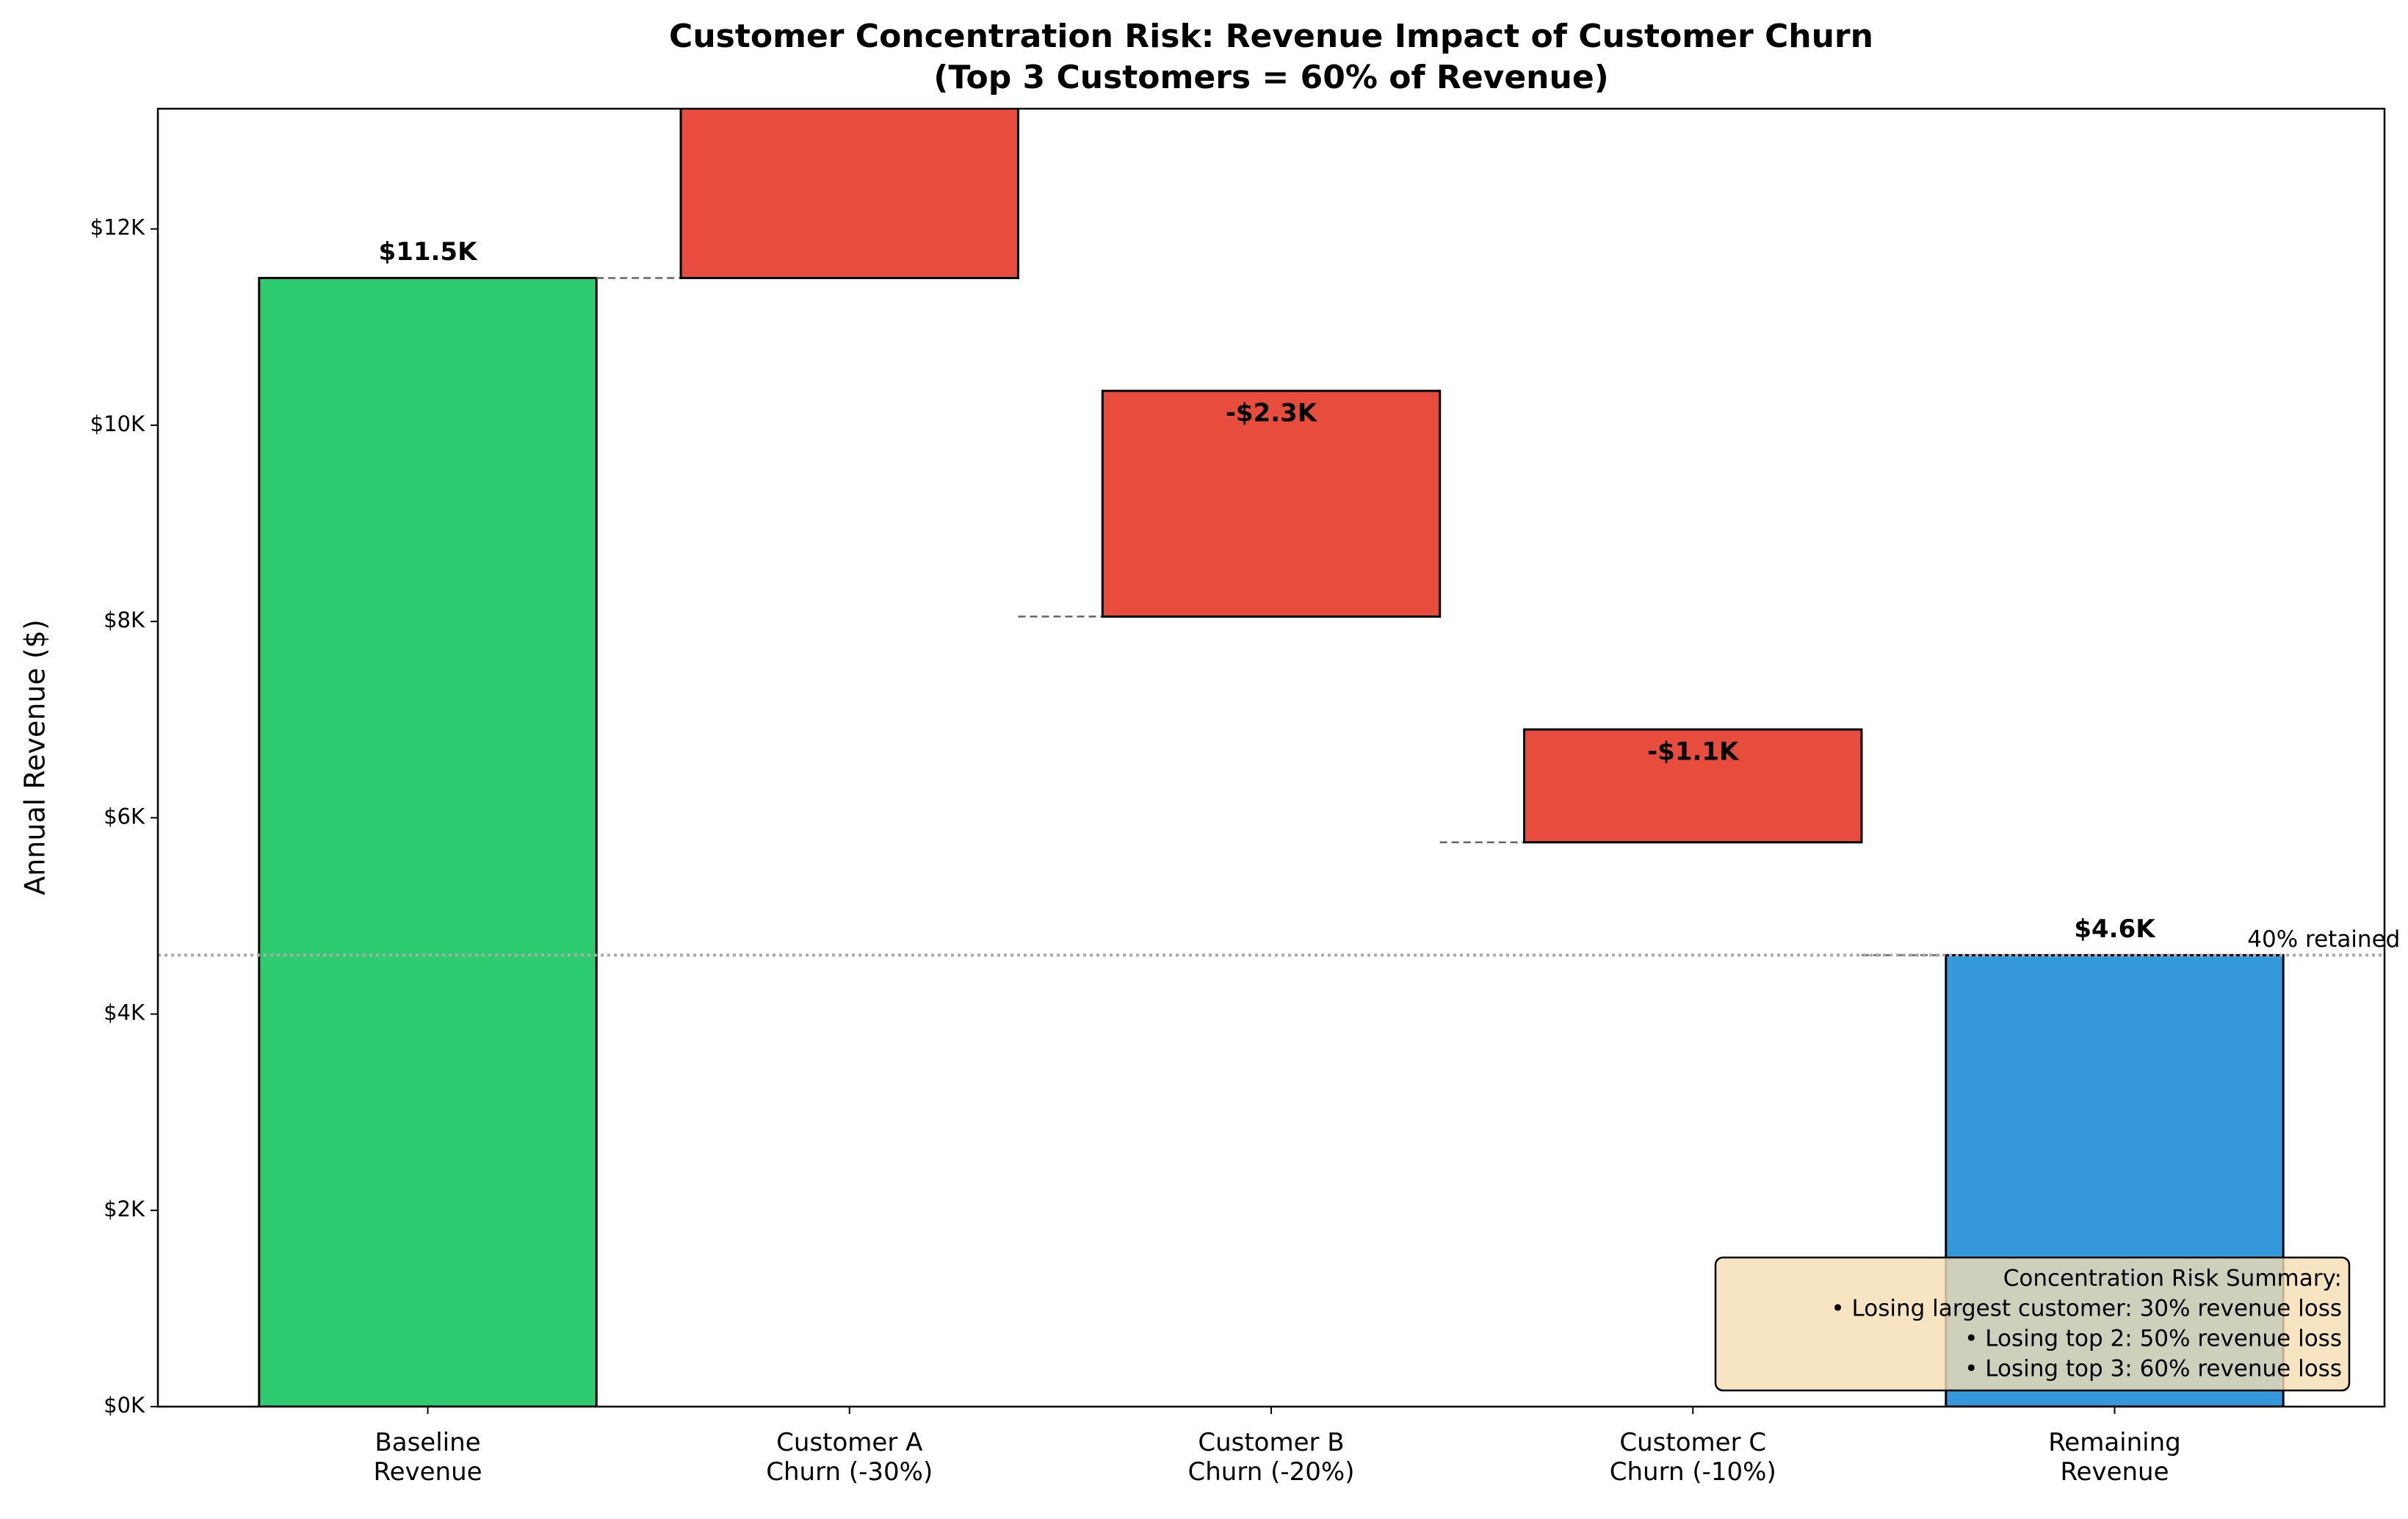  Describe the element at coordinates (429, 252) in the screenshot. I see `value-label: $11.5K` at that location.